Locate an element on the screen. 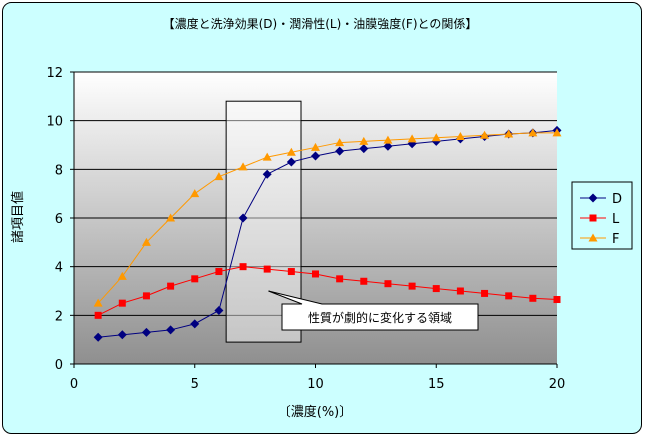 This screenshot has height=439, width=647. x-tick-label: 10 is located at coordinates (315, 384).